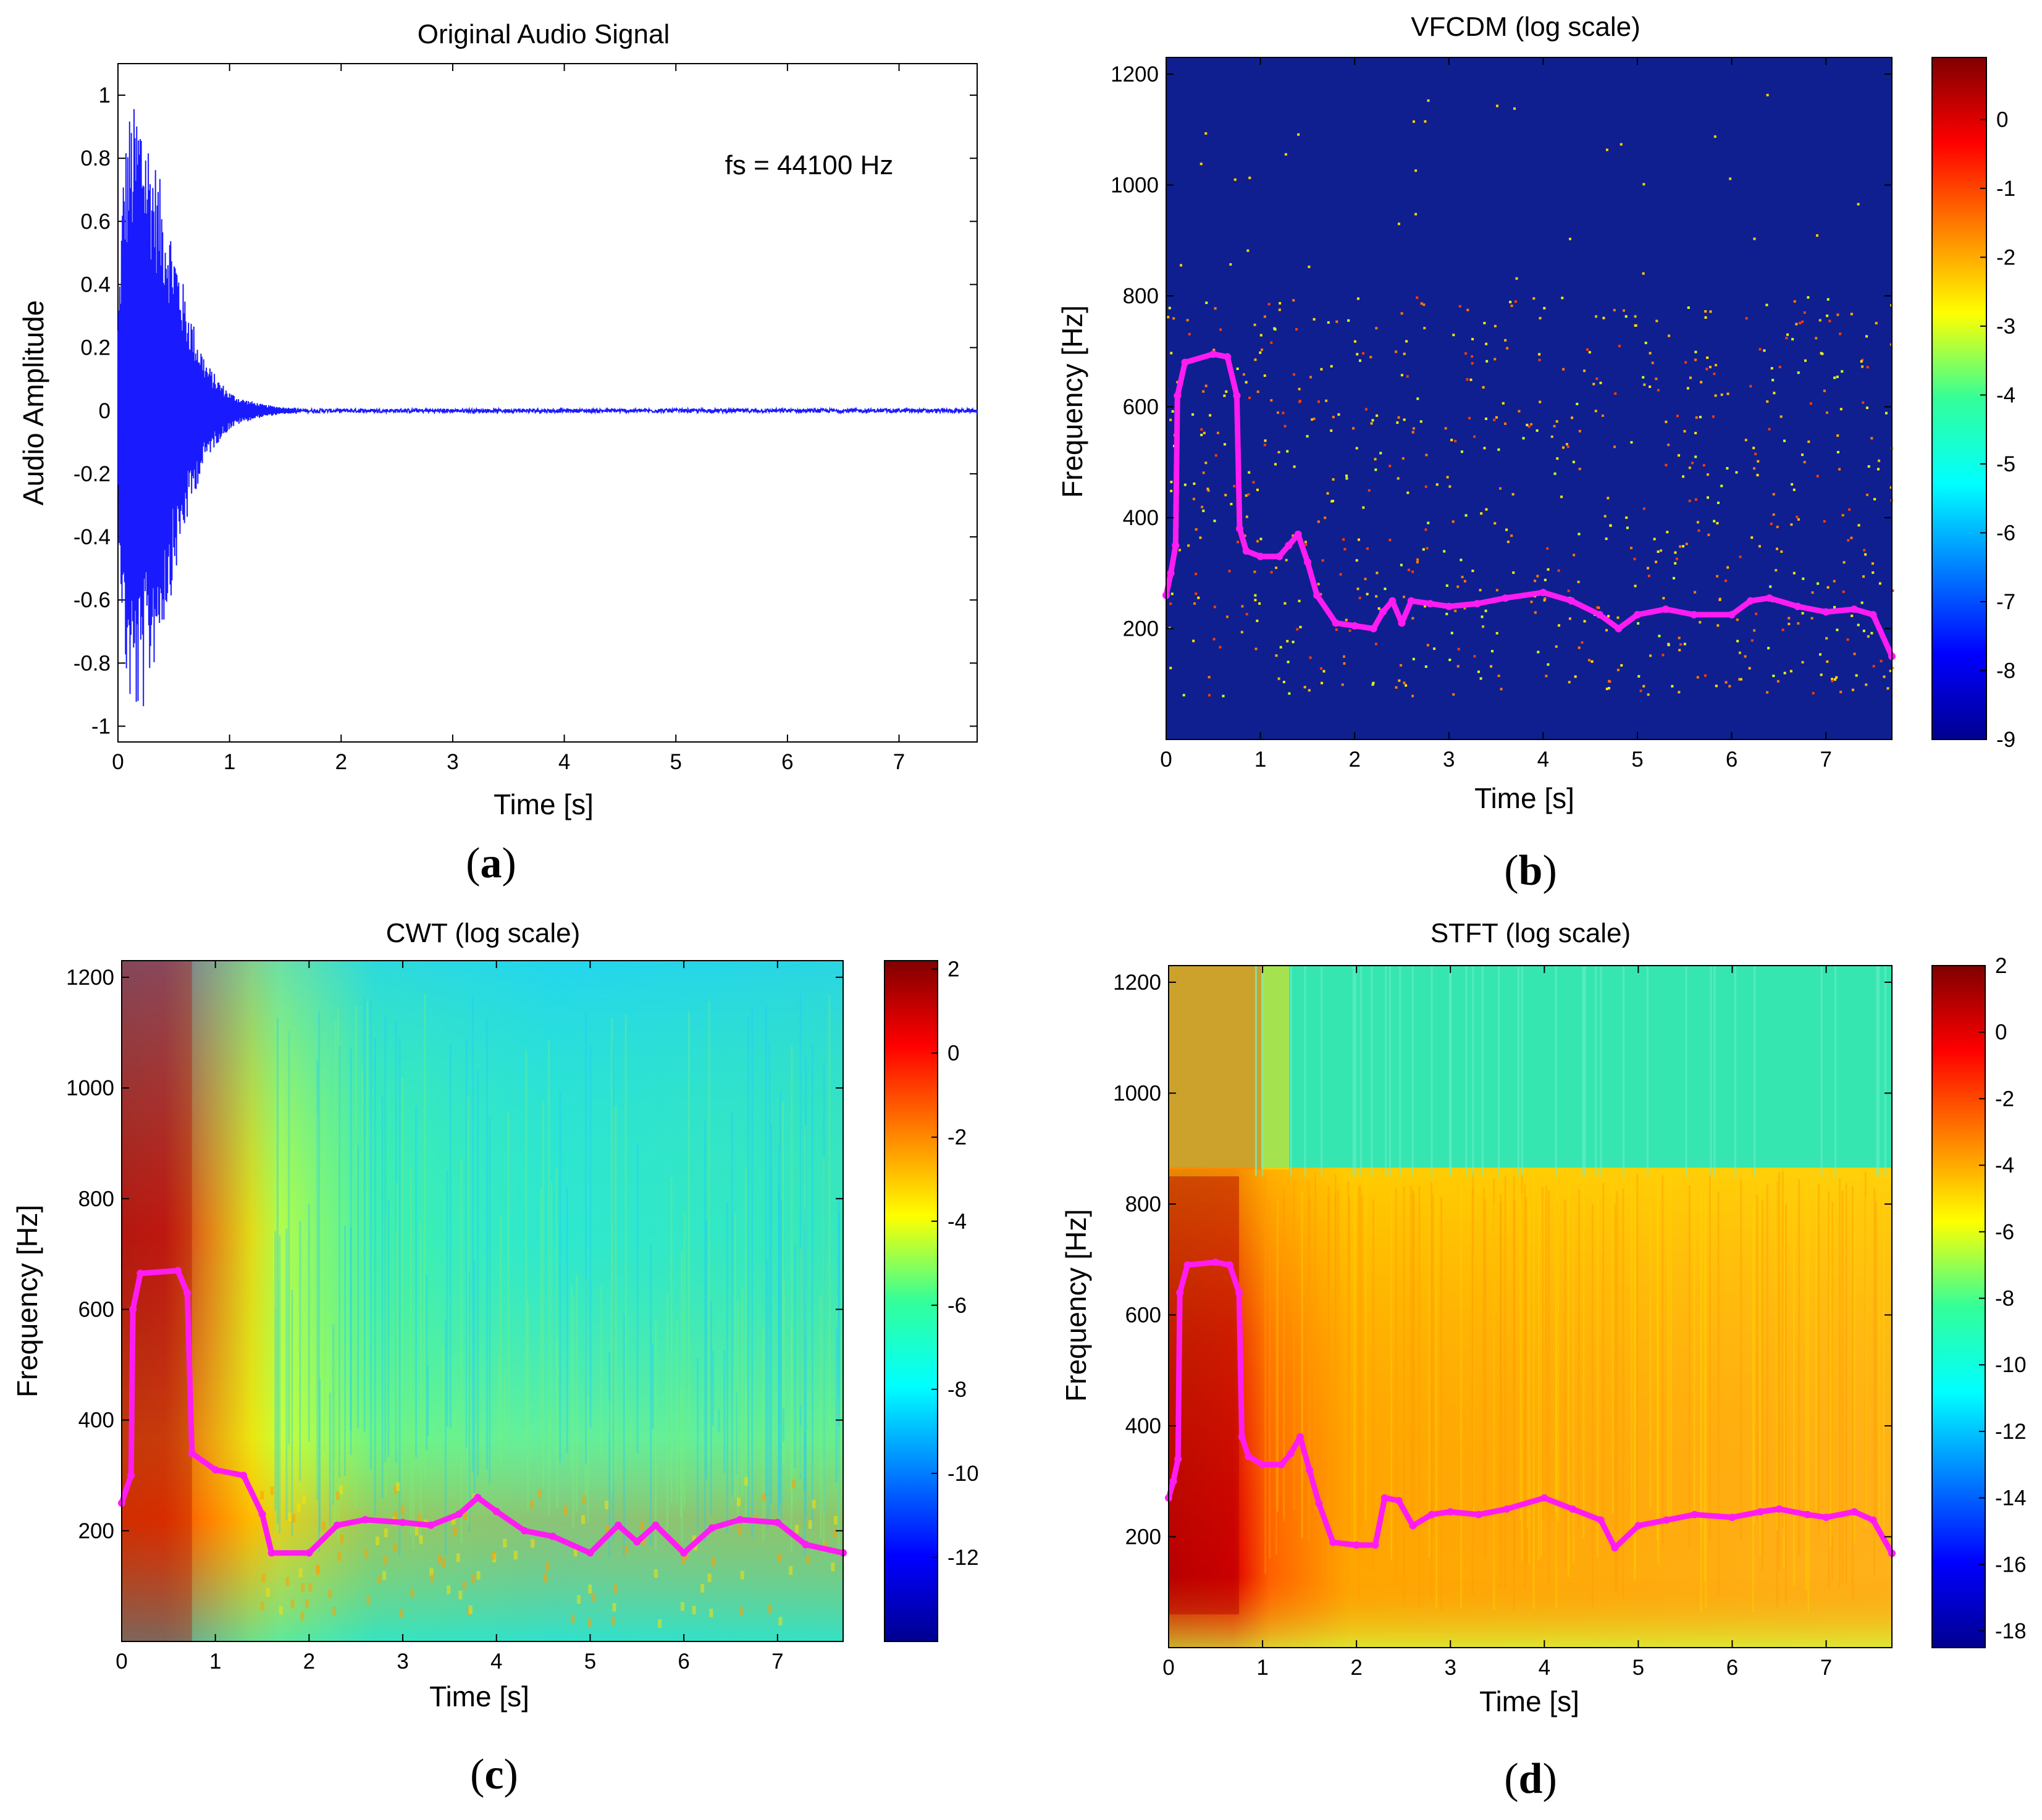 The height and width of the screenshot is (1820, 2042). I want to click on y-tick-label: 1000, so click(1135, 185).